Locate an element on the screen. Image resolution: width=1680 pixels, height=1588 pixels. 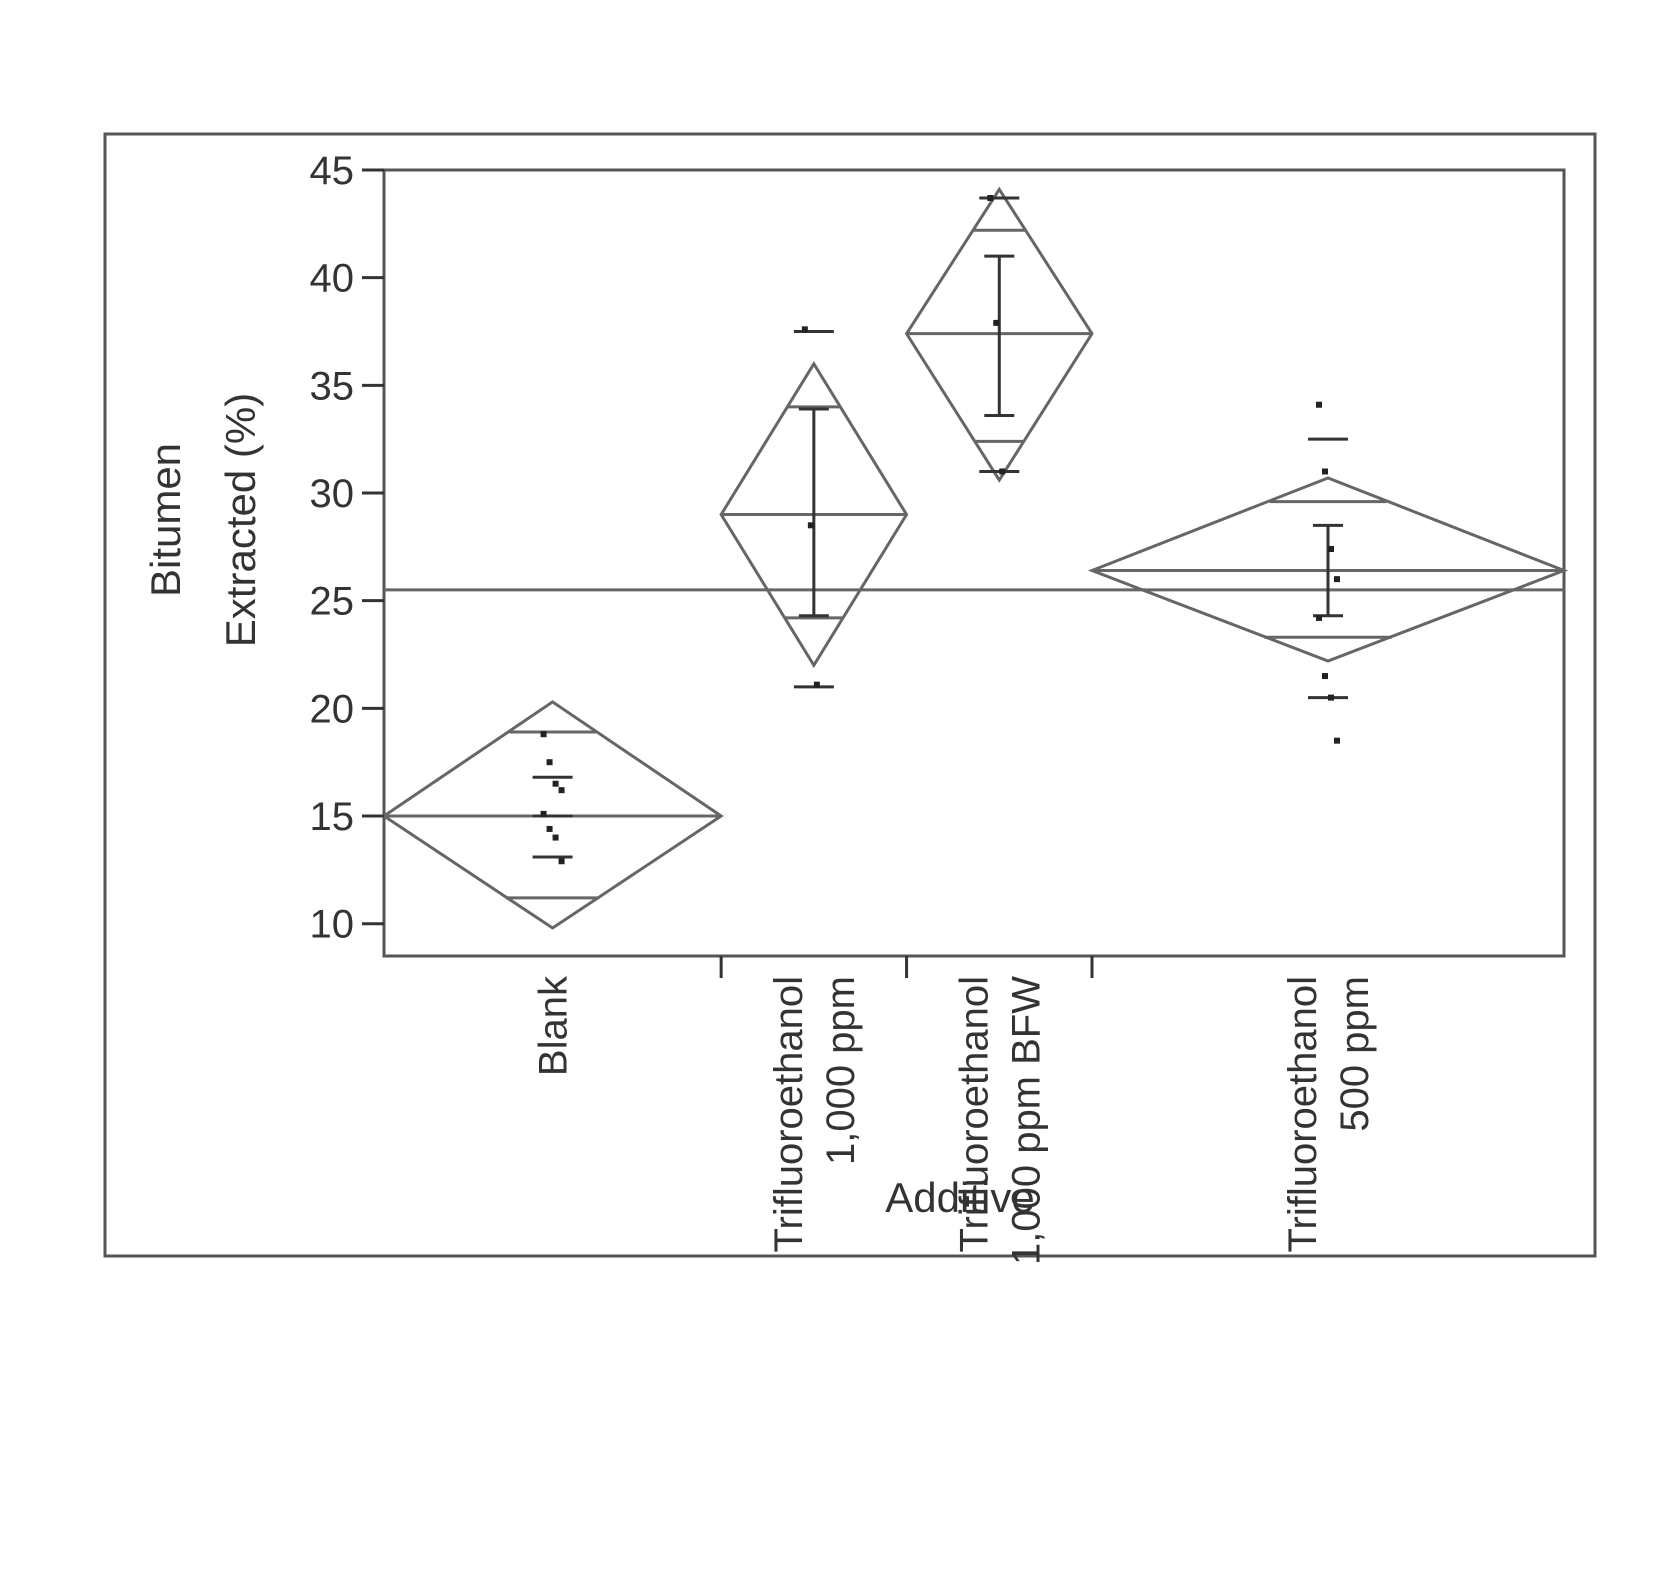
y-tick-label: 20 is located at coordinates (332, 709).